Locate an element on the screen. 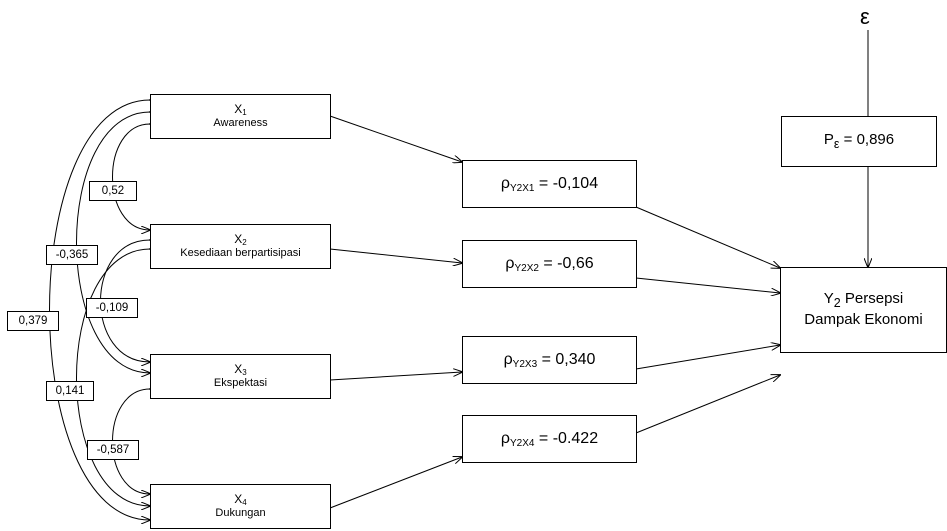  x2-box: X2 Kesediaan berpartisipasi is located at coordinates (240, 246).